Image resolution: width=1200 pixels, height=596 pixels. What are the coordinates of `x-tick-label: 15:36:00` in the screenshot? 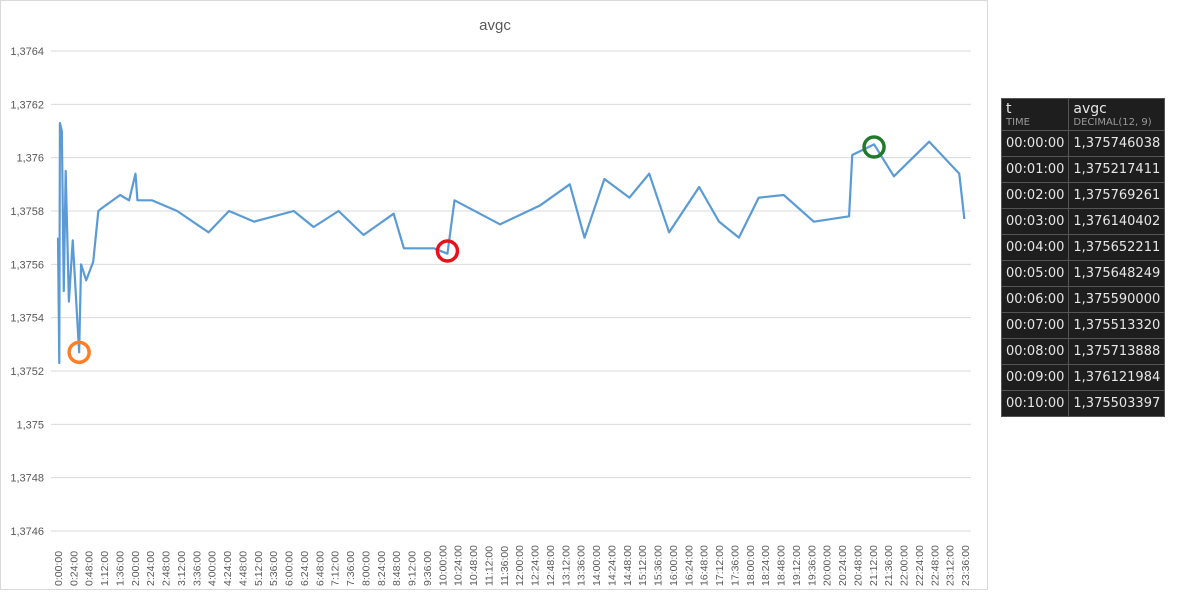 It's located at (659, 565).